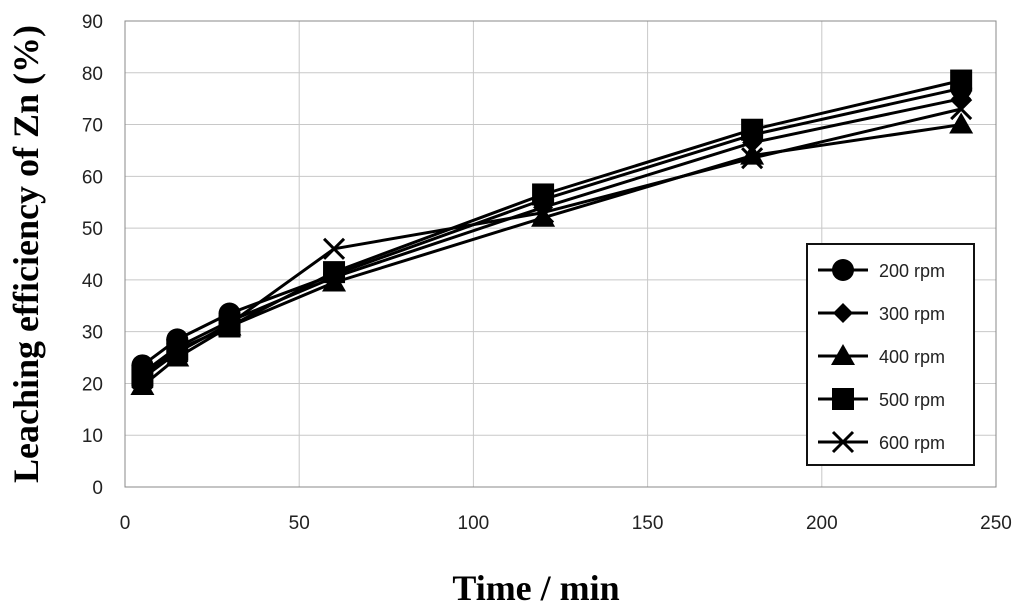  I want to click on x-axis-tick-labels: 0 50 100 150 200 250, so click(566, 523).